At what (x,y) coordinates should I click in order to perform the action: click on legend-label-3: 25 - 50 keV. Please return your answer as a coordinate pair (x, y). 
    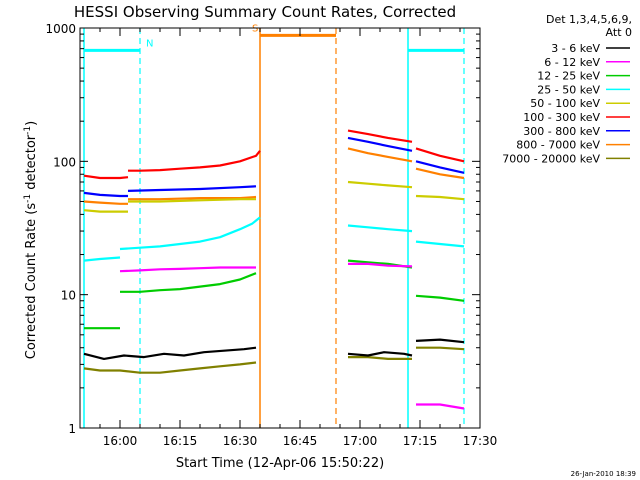
    Looking at the image, I should click on (568, 89).